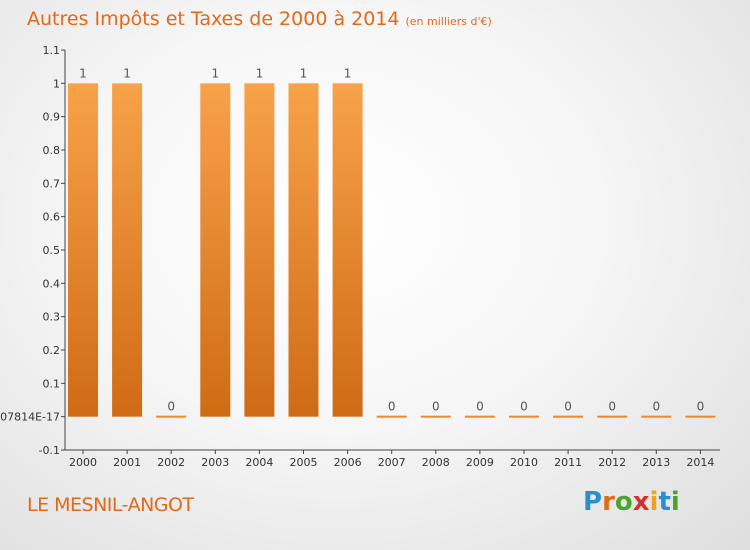  I want to click on data-label-2007: 0, so click(392, 407).